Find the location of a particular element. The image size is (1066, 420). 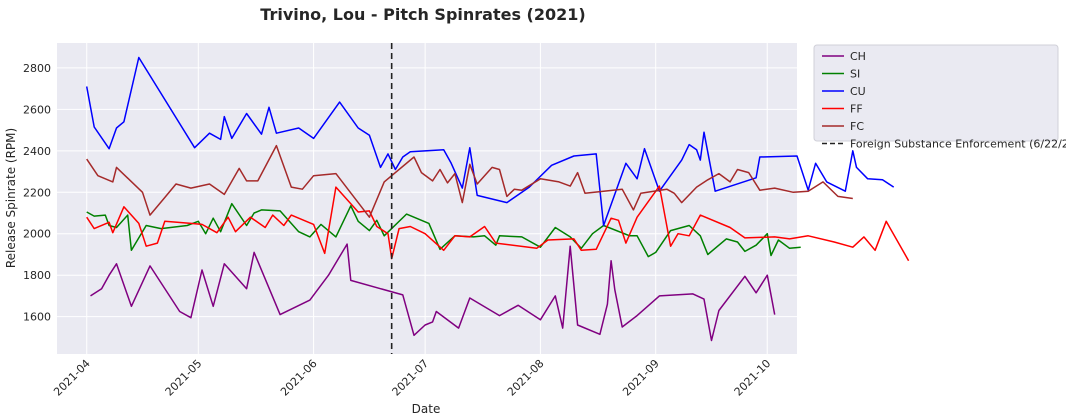

legend-label-enforcement: Foreign Substance Enforcement (6/22/21) is located at coordinates (958, 144).